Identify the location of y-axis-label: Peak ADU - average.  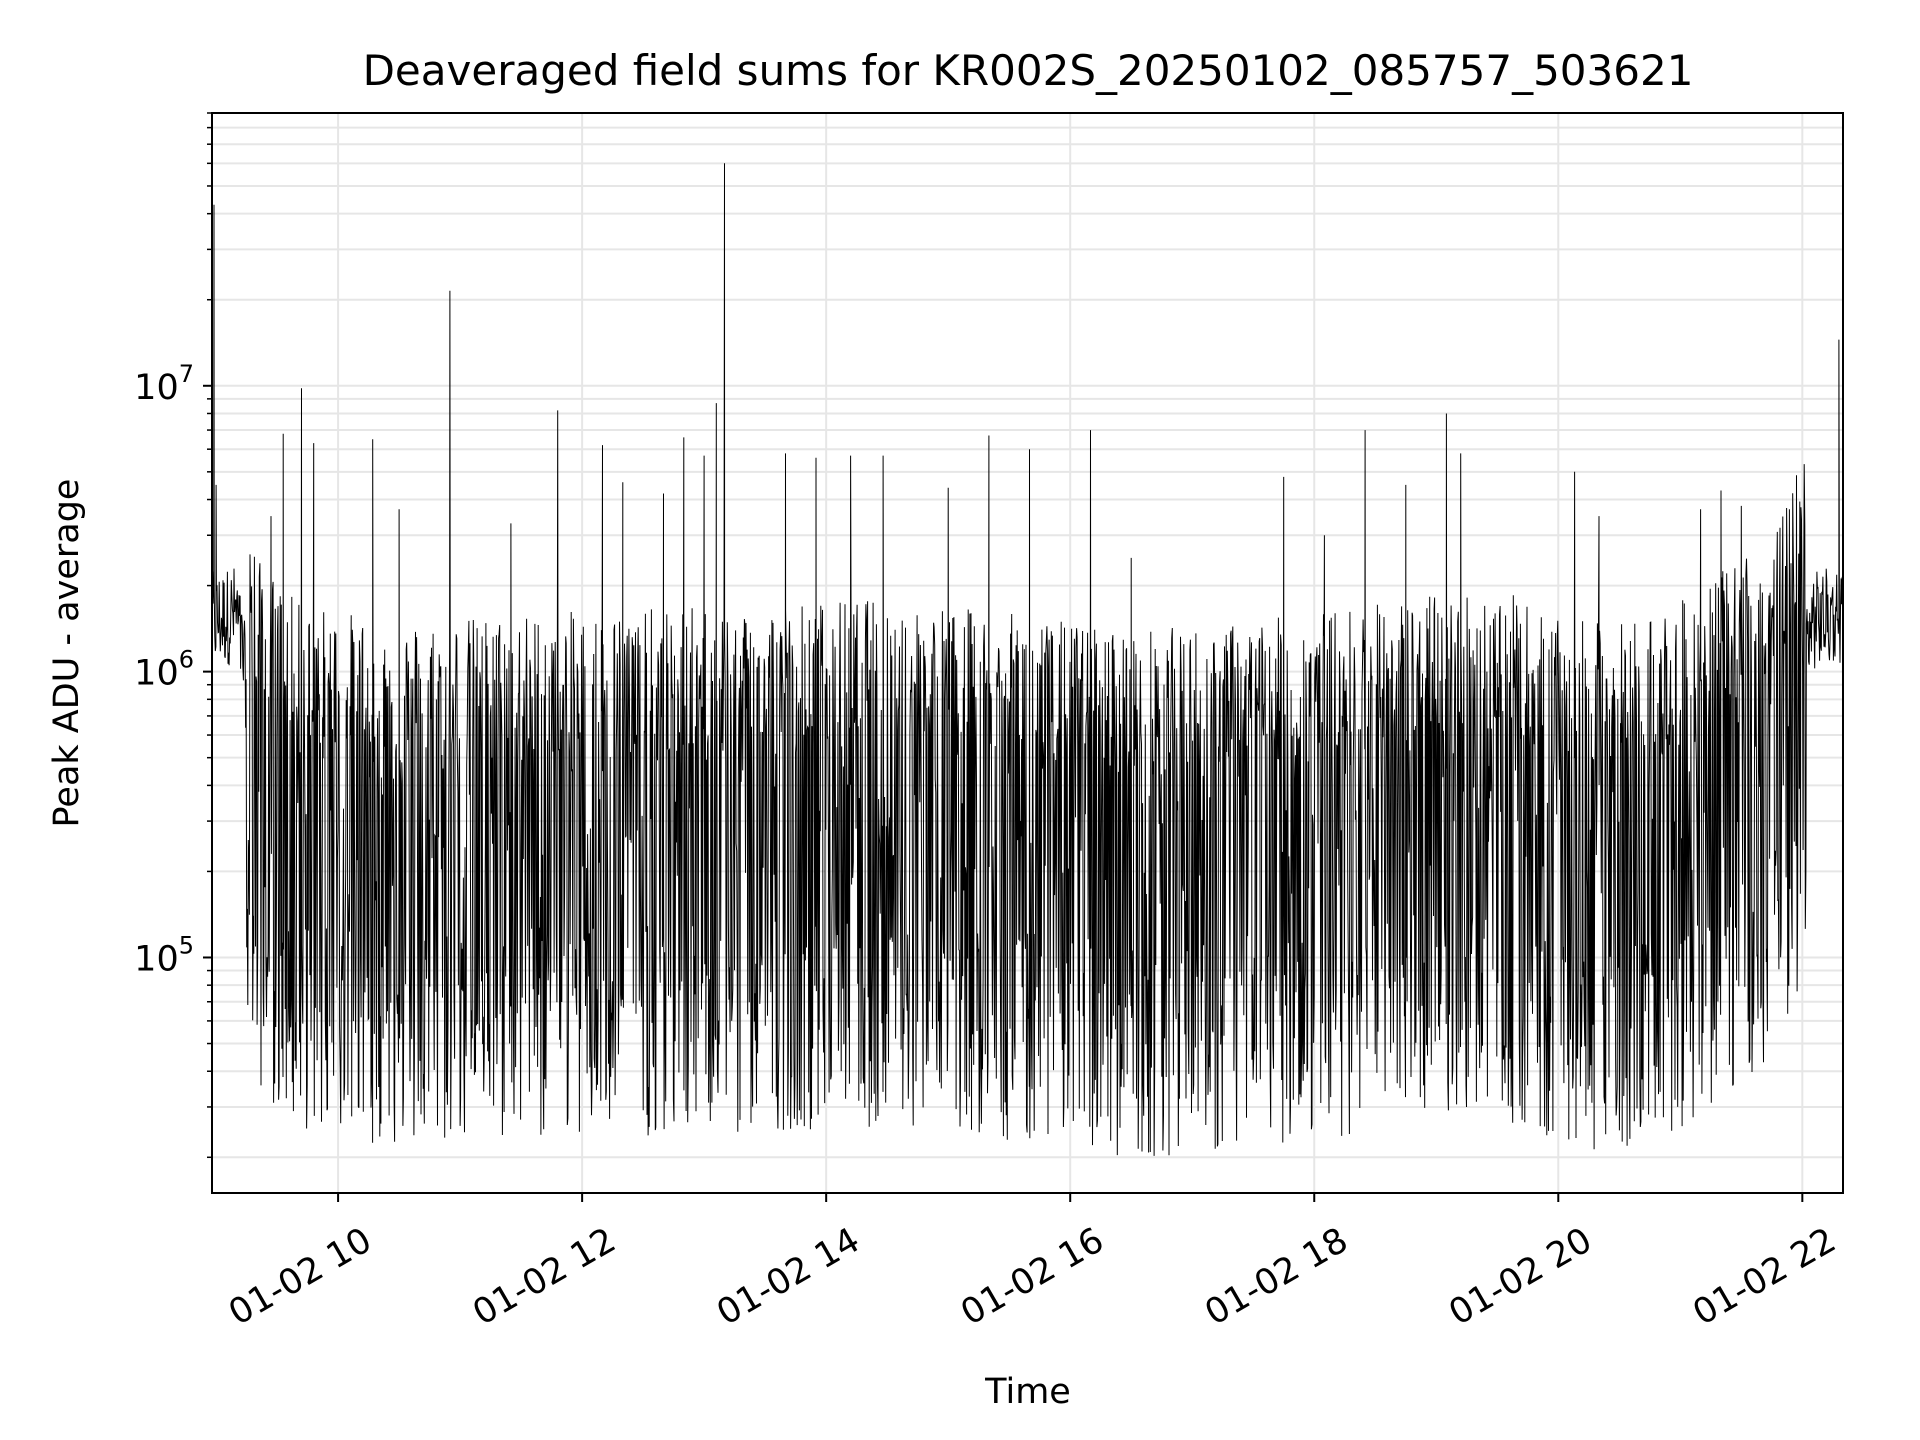
(67, 653).